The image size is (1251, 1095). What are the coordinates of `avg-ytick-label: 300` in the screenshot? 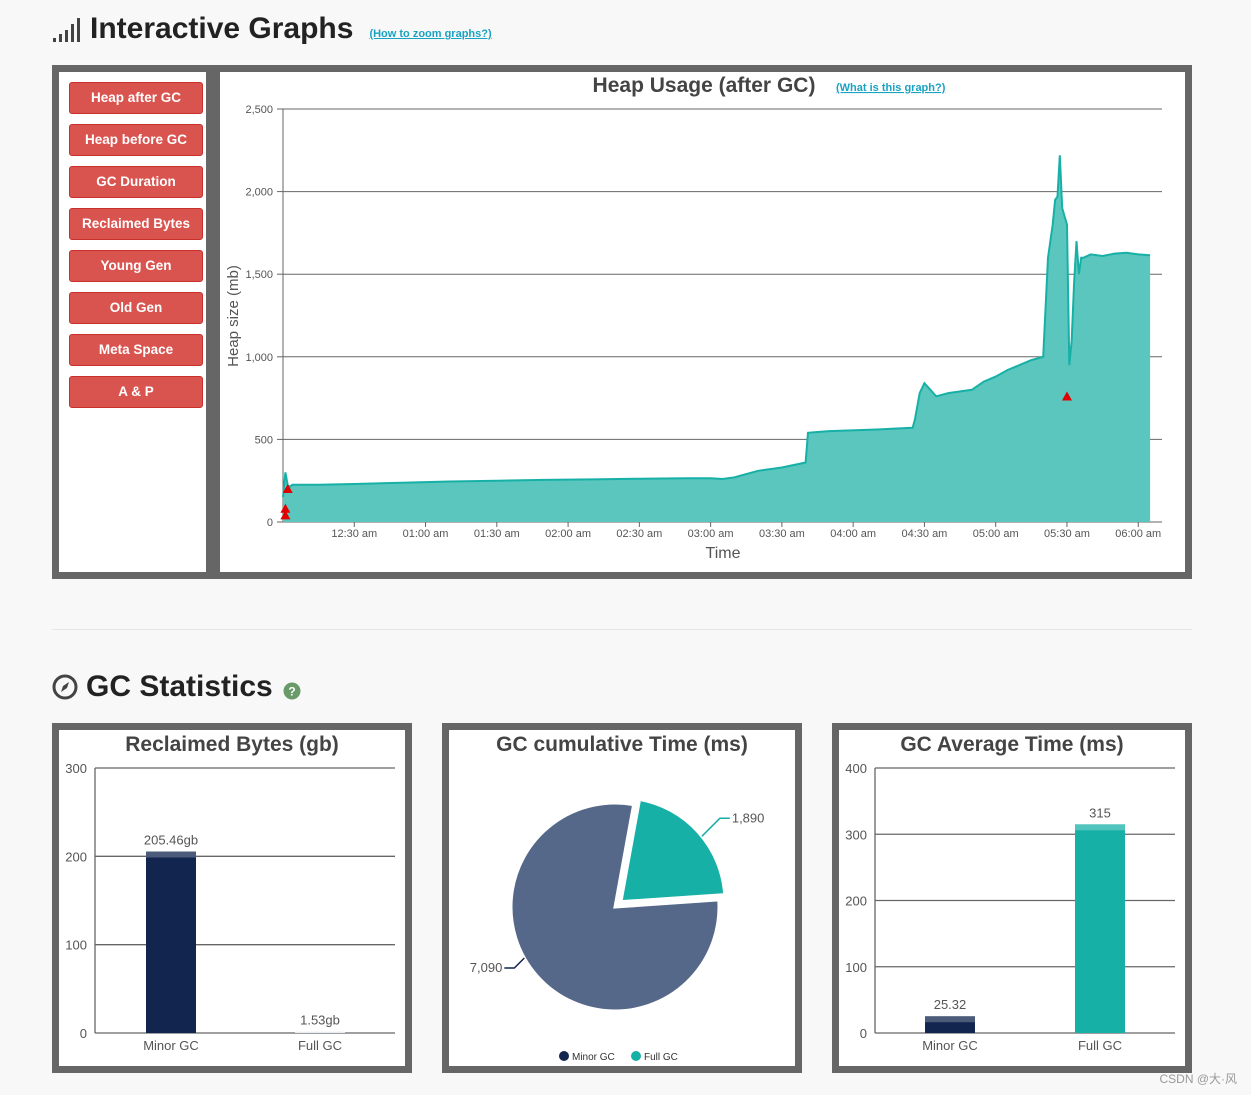 It's located at (856, 834).